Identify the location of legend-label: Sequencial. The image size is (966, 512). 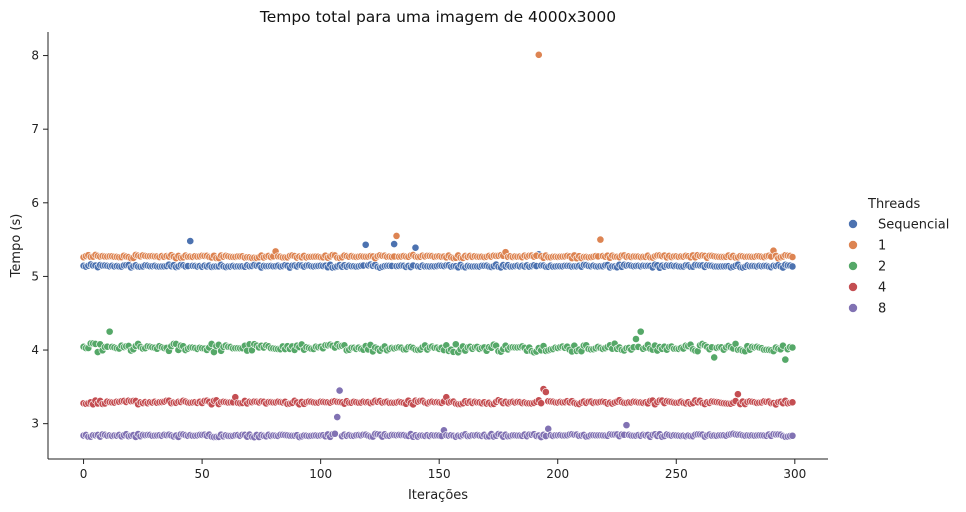
(913, 225).